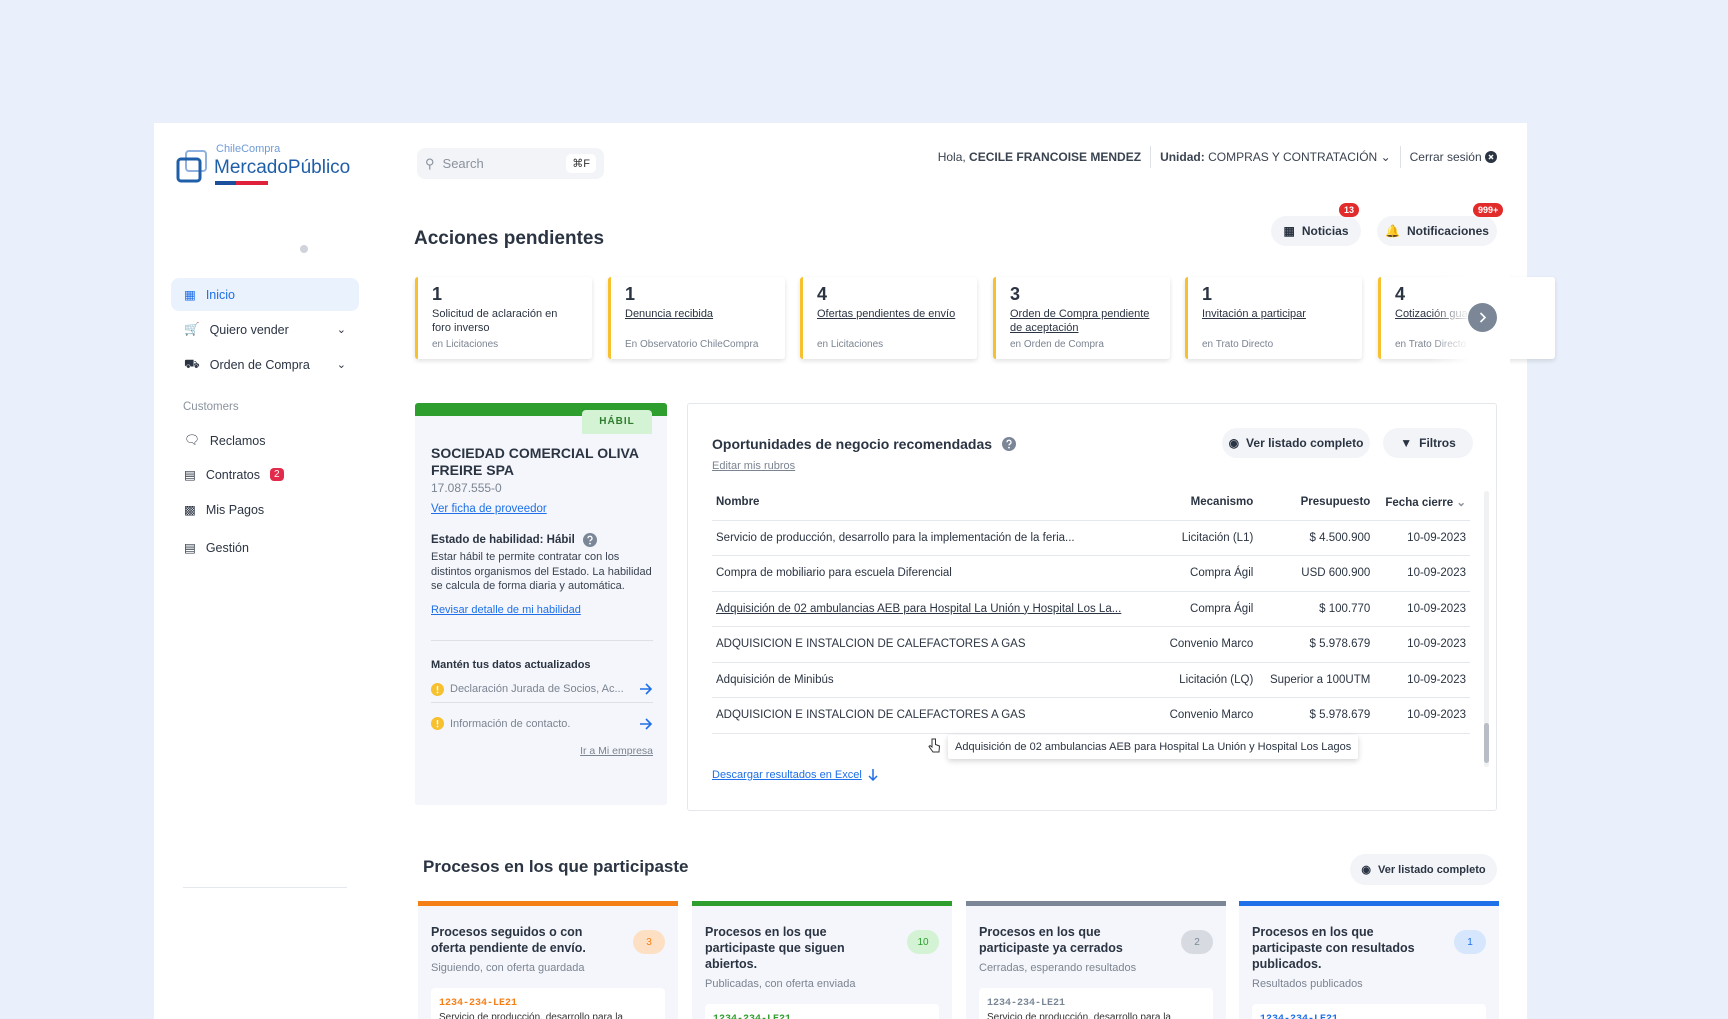 This screenshot has height=1019, width=1728. I want to click on cell-nombre: Adquisición de Minibús, so click(935, 680).